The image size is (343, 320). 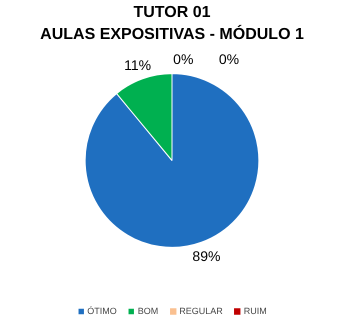 I want to click on legend-label: RUIM, so click(x=255, y=311).